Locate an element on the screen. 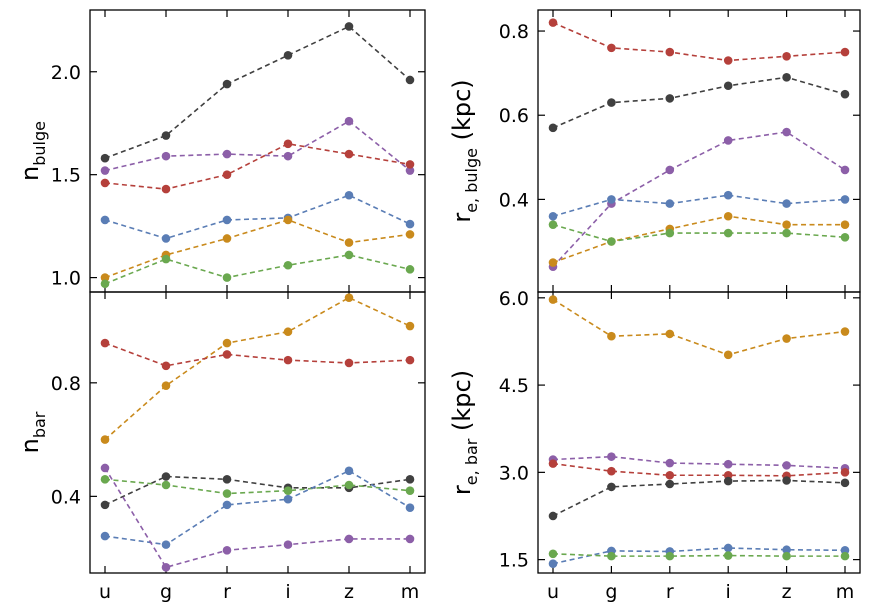 Image resolution: width=872 pixels, height=616 pixels. y-axis-title-unit: (kpc) is located at coordinates (462, 113).